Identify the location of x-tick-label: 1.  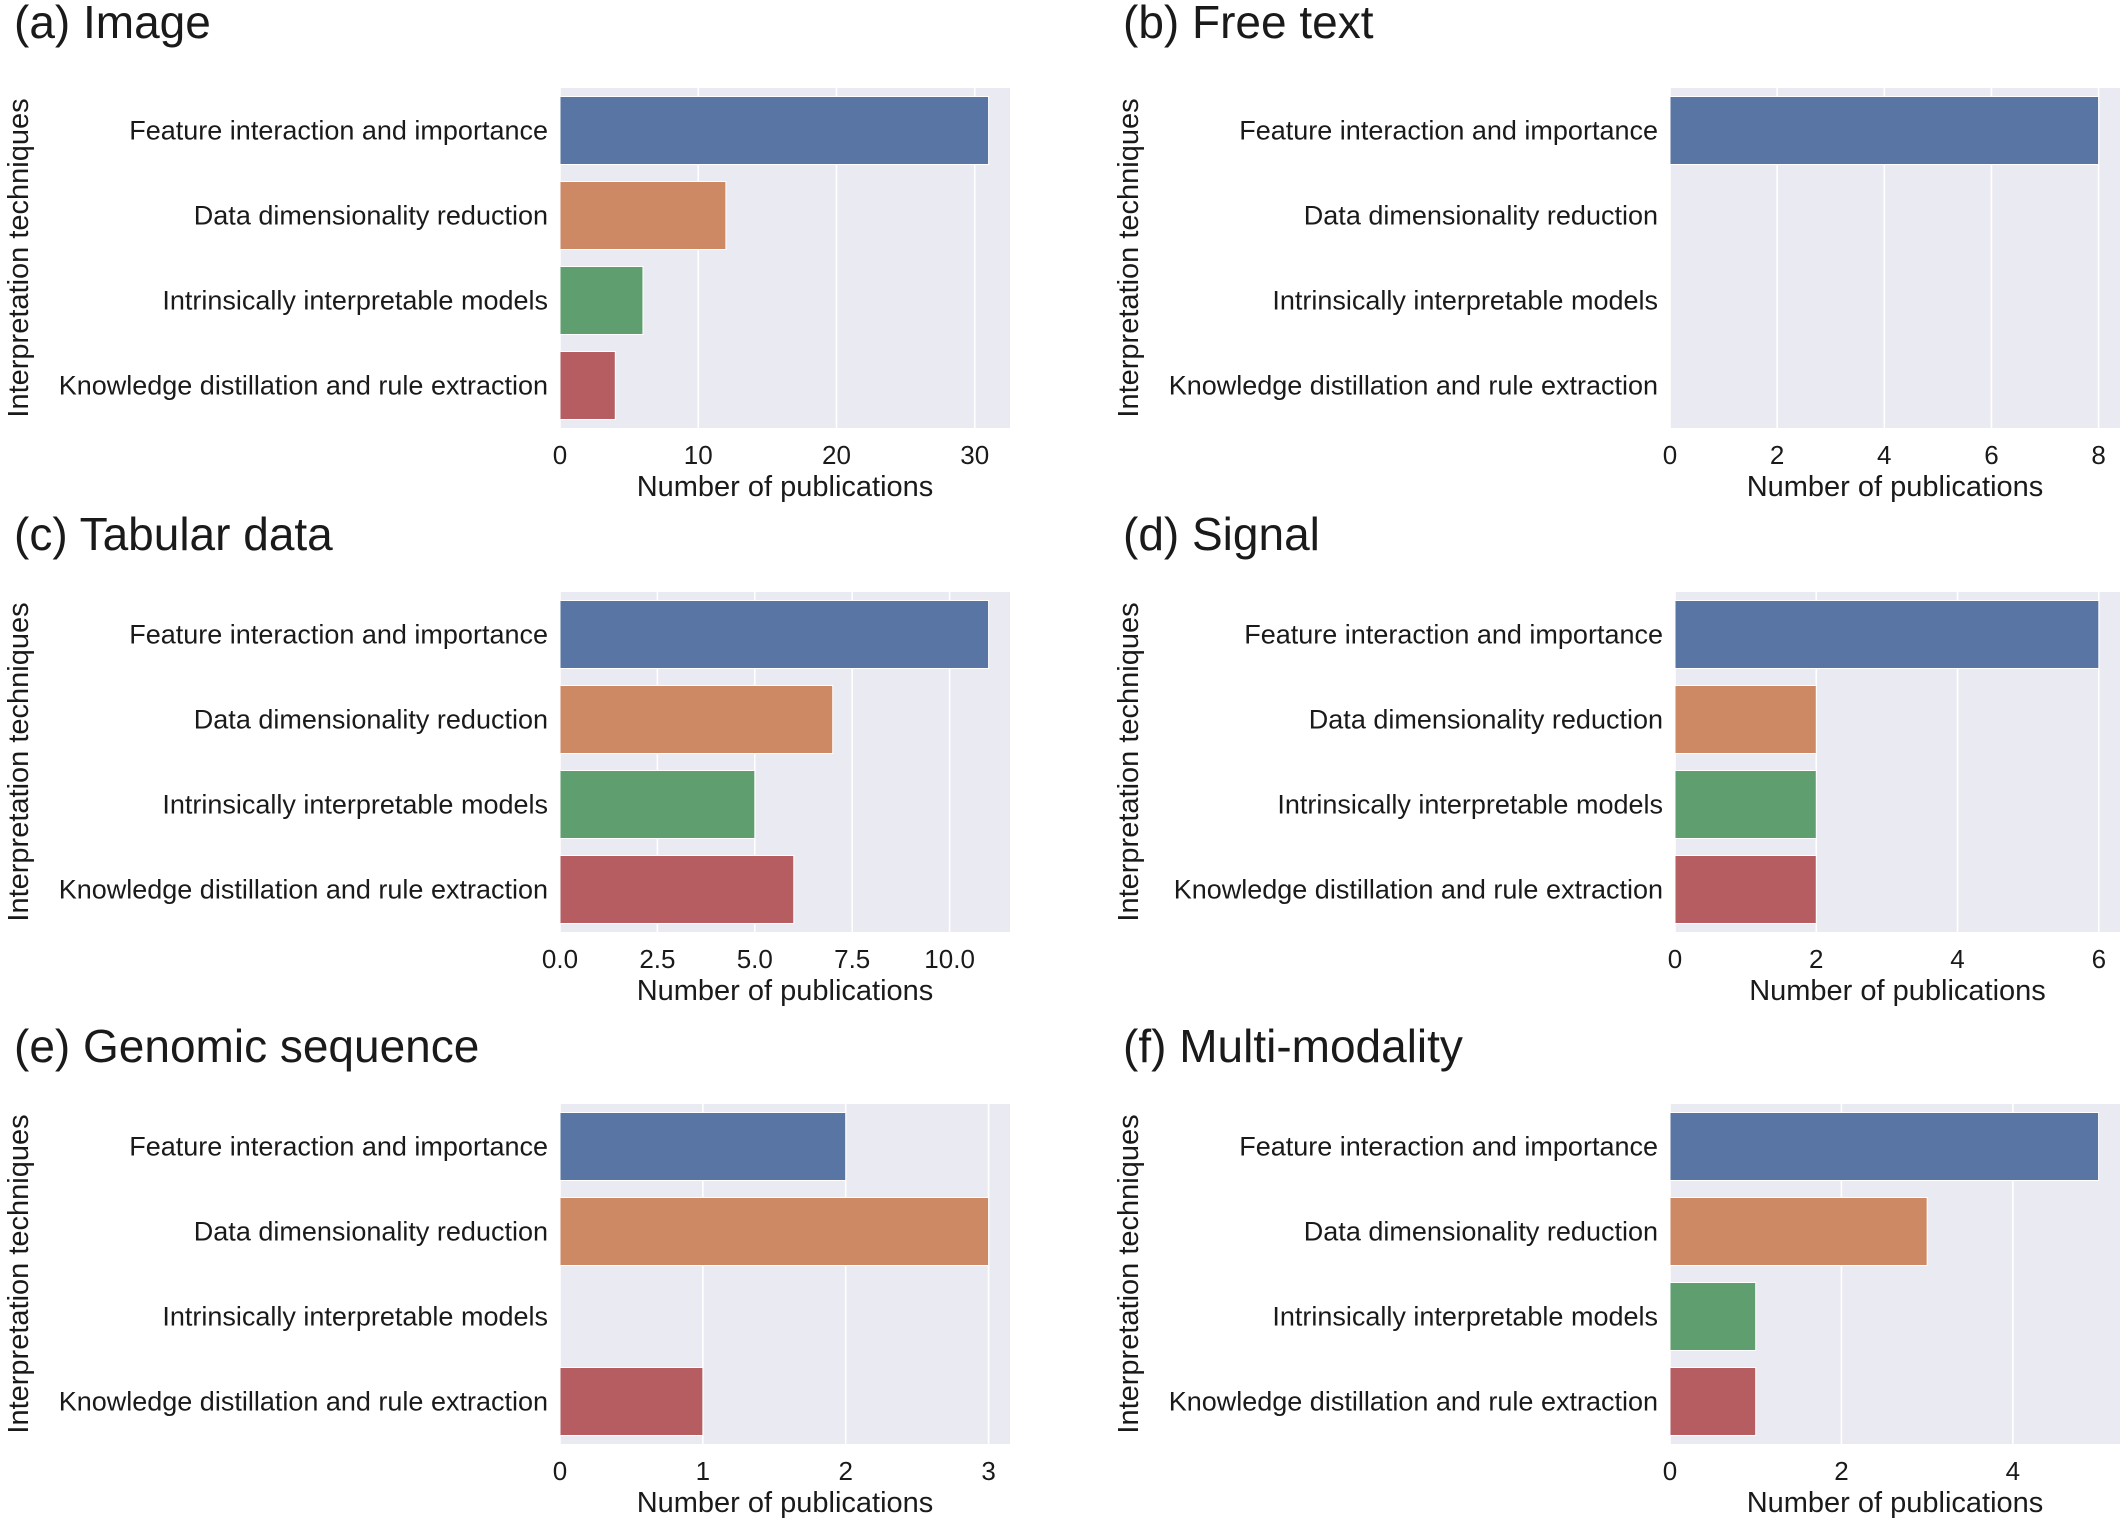
(703, 1471).